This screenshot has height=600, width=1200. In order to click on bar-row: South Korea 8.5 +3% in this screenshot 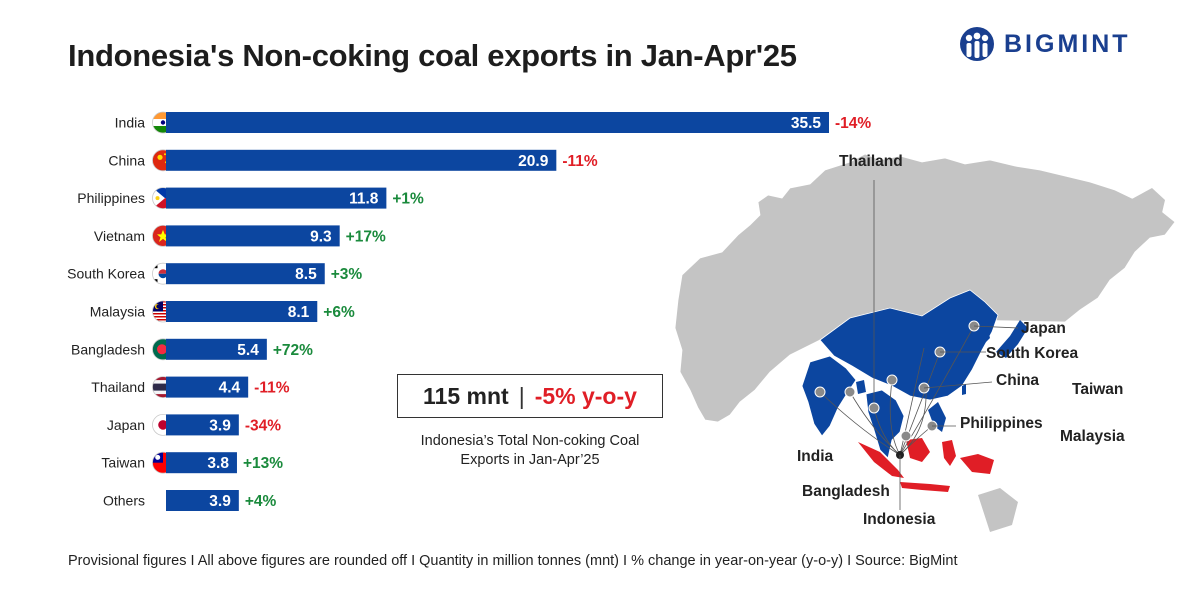, I will do `click(215, 273)`.